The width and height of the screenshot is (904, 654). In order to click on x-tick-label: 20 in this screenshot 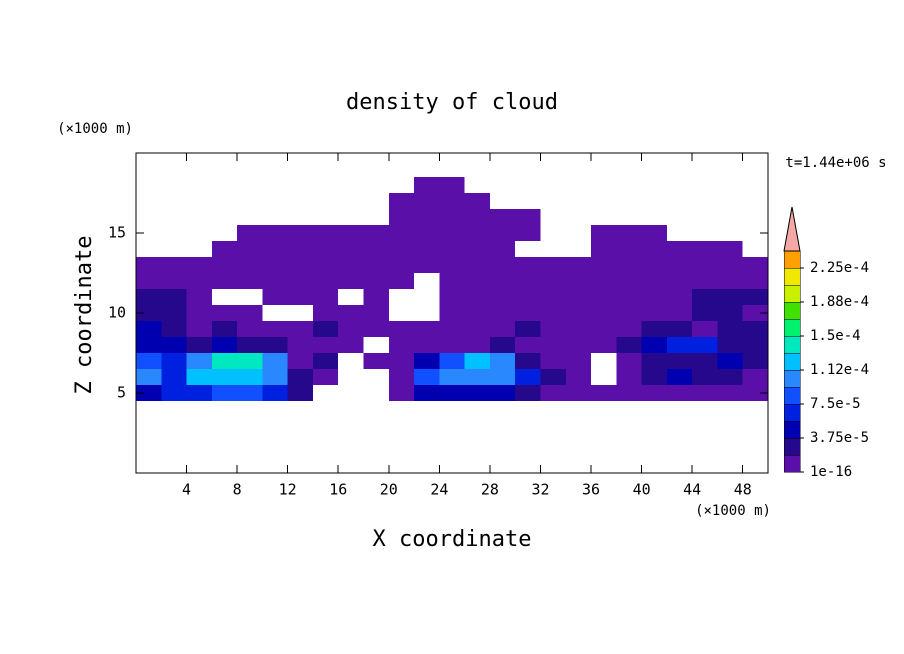, I will do `click(389, 490)`.